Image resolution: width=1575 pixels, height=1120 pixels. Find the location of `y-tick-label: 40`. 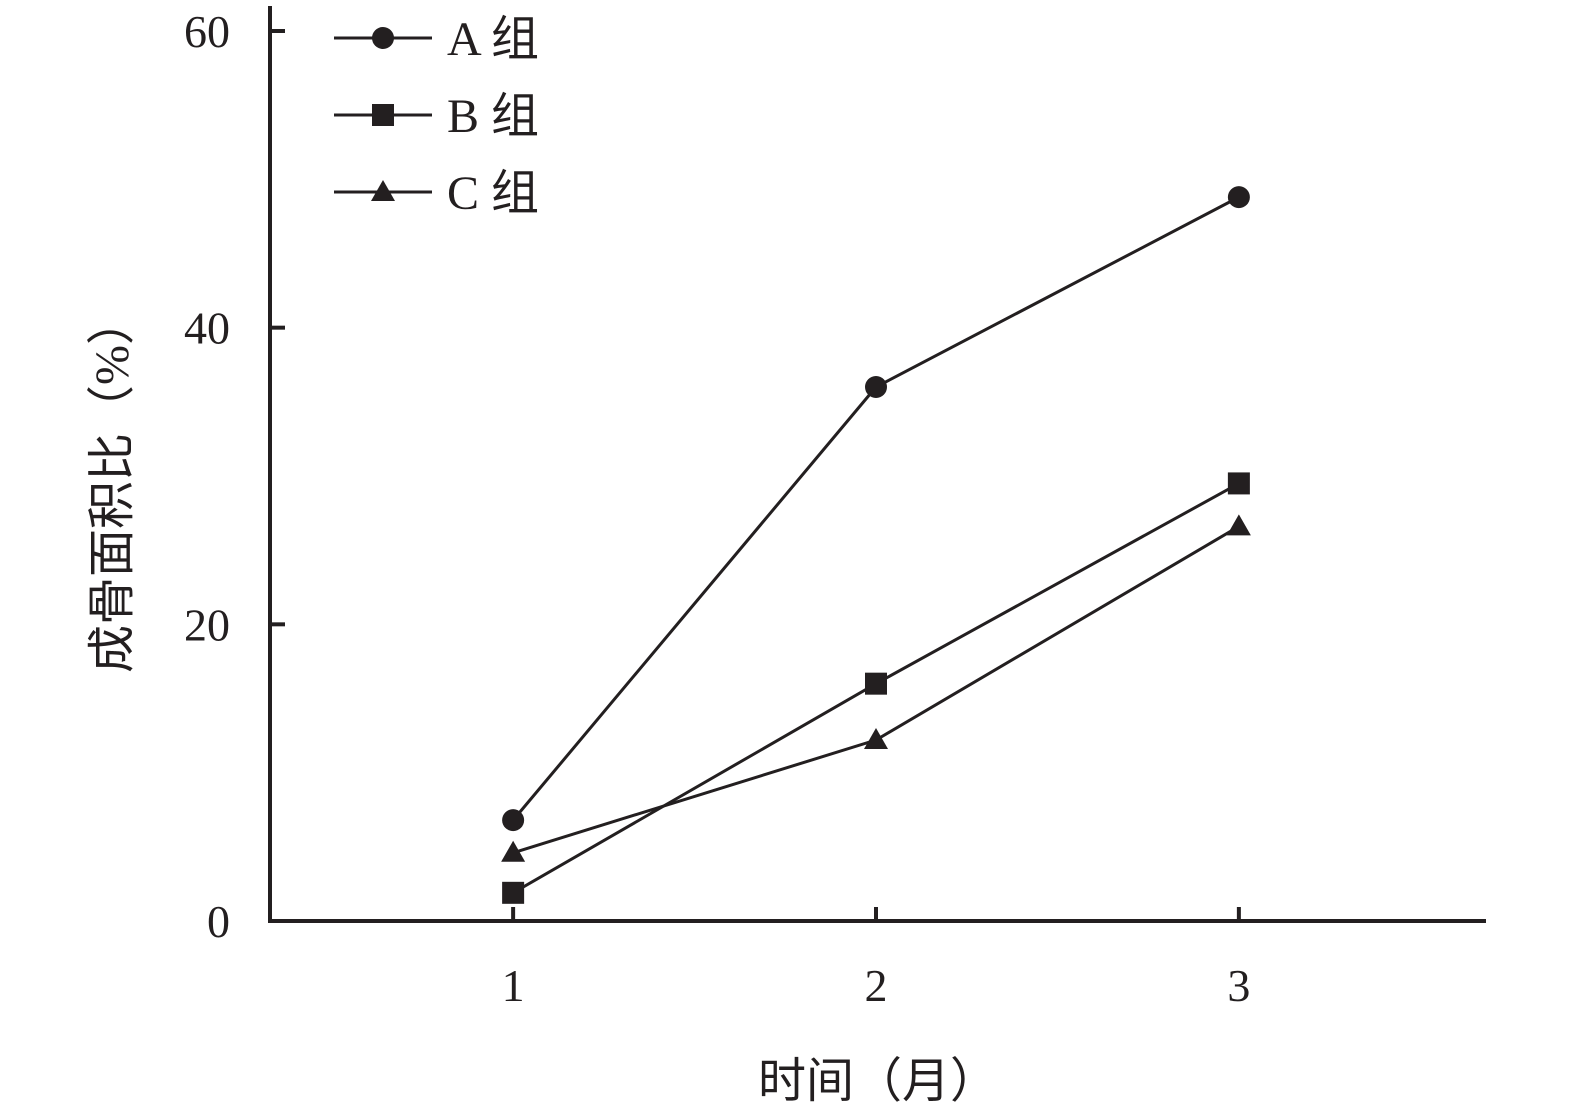

y-tick-label: 40 is located at coordinates (207, 328).